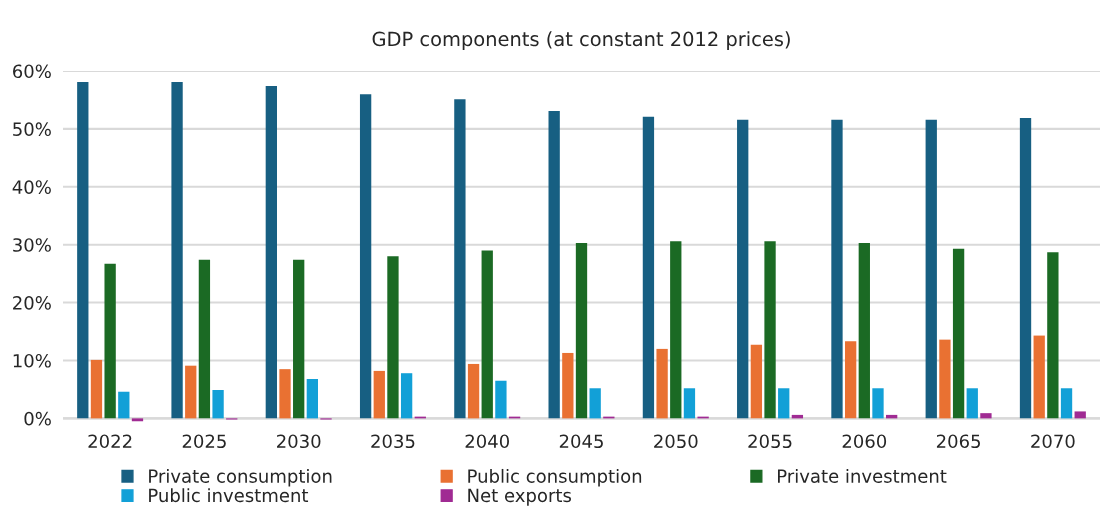 The width and height of the screenshot is (1101, 532). I want to click on x-tick-label: 2022, so click(110, 441).